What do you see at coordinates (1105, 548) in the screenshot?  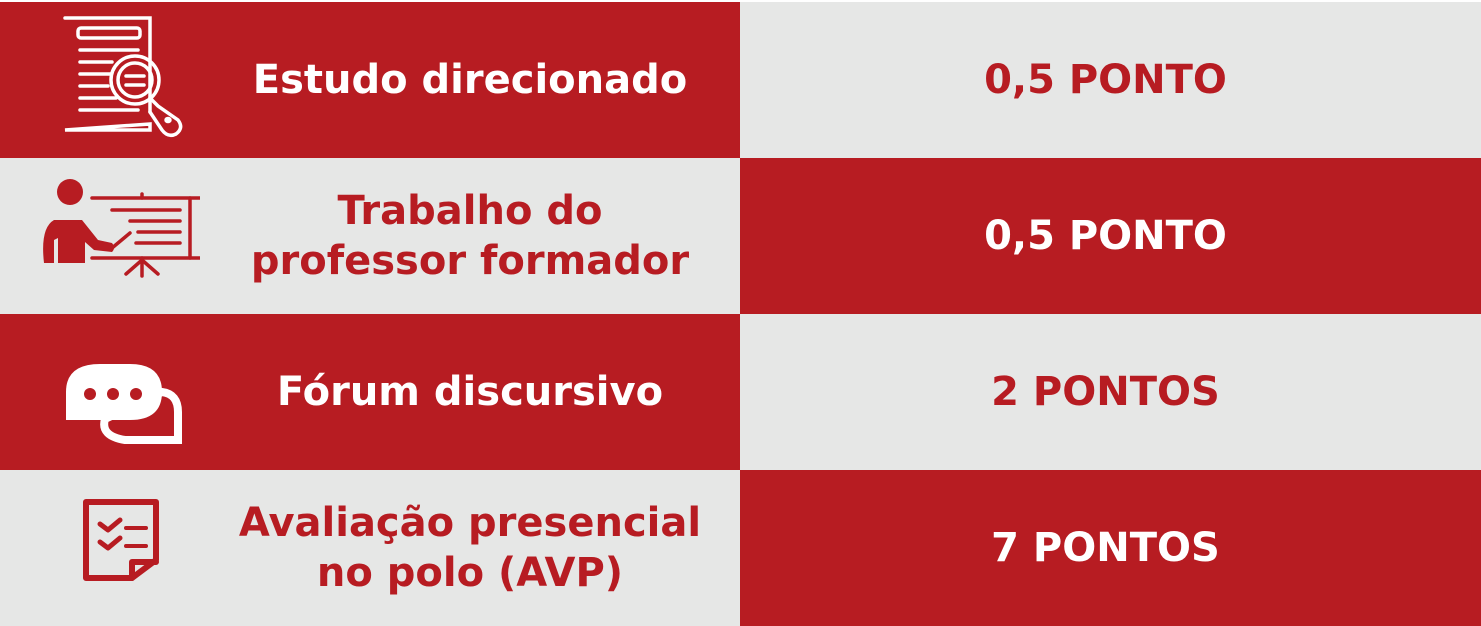 I see `points-value: 7 PONTOS` at bounding box center [1105, 548].